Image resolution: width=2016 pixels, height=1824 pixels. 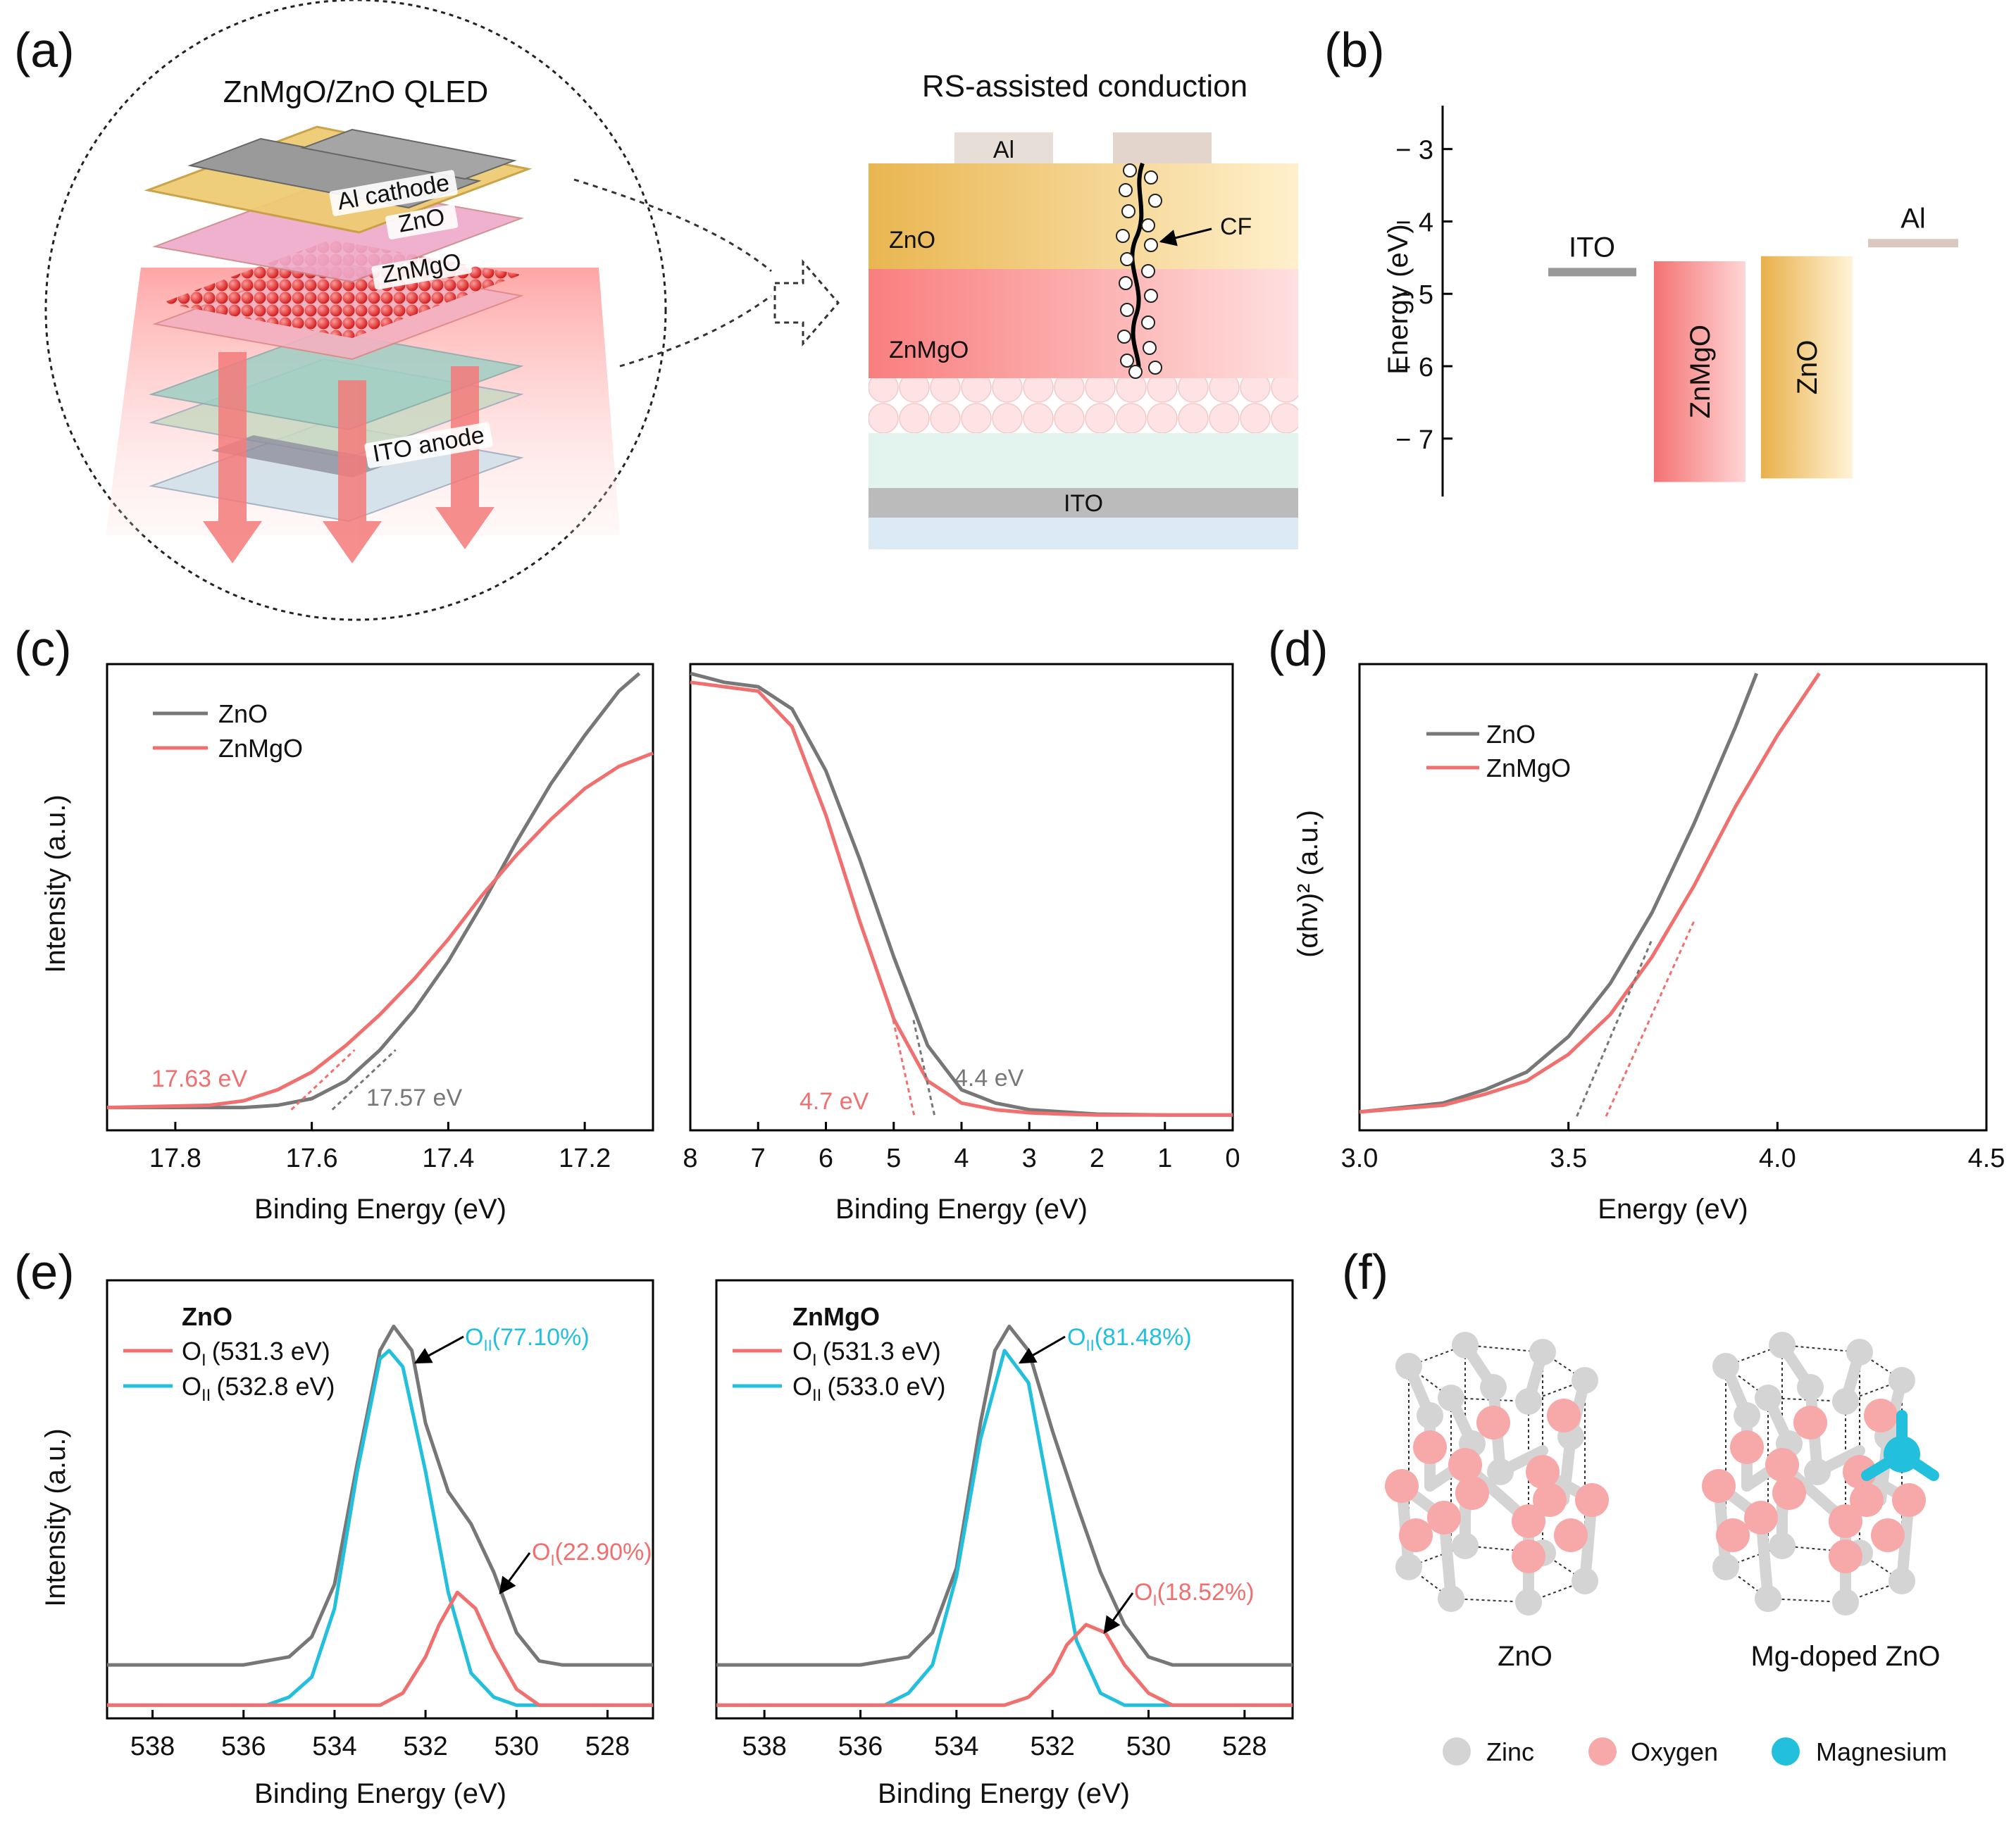 What do you see at coordinates (380, 930) in the screenshot?
I see `c1-series-znmgo` at bounding box center [380, 930].